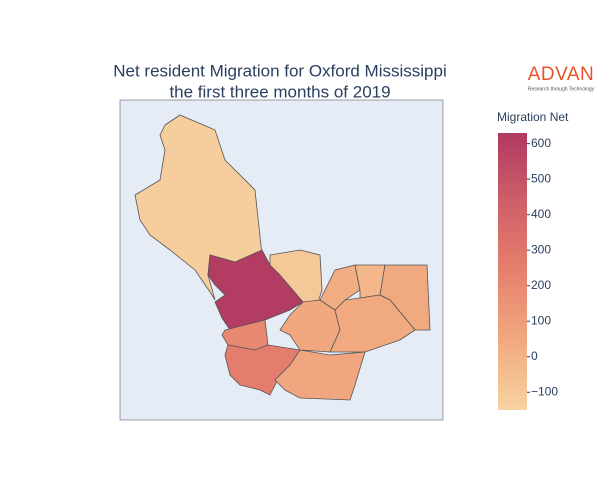 The image size is (600, 500). I want to click on colorbar-tick-label: 0, so click(534, 356).